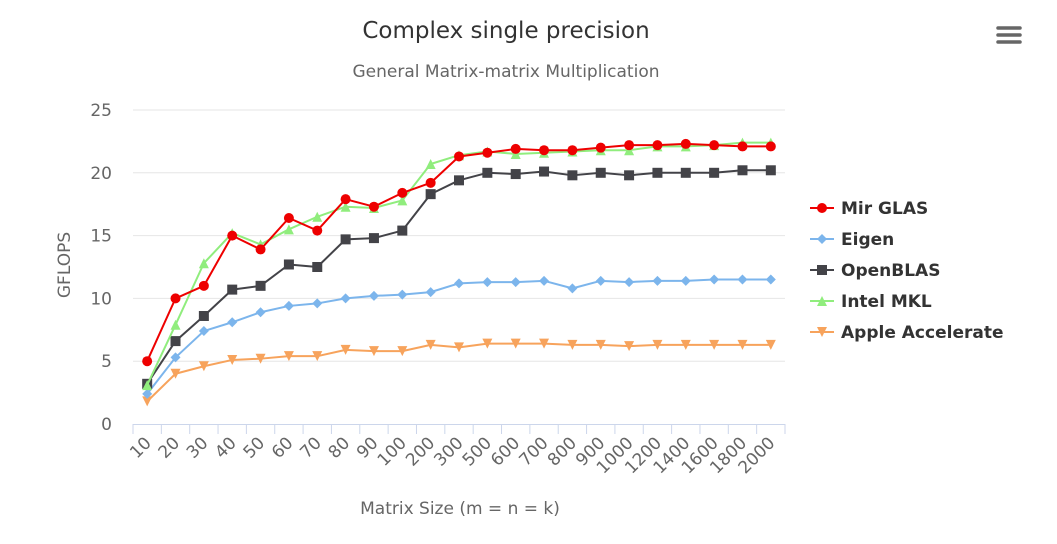  Describe the element at coordinates (317, 267) in the screenshot. I see `data-point-openblas: OpenBLAS 70: 12.5` at that location.